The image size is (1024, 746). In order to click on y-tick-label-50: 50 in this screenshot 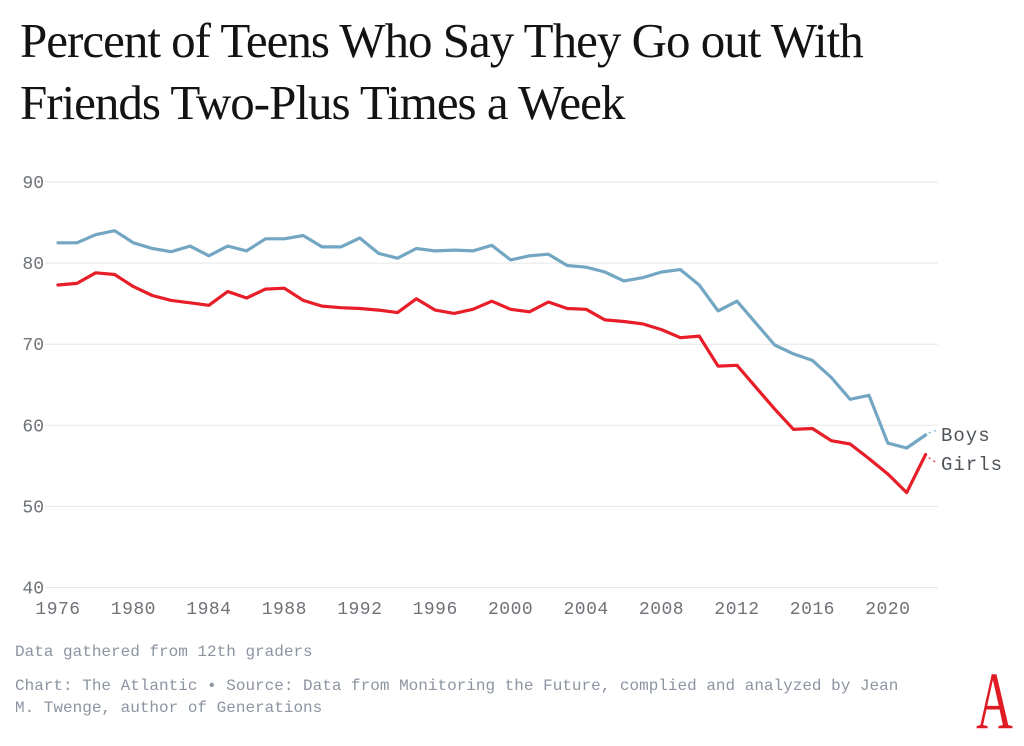, I will do `click(33, 508)`.